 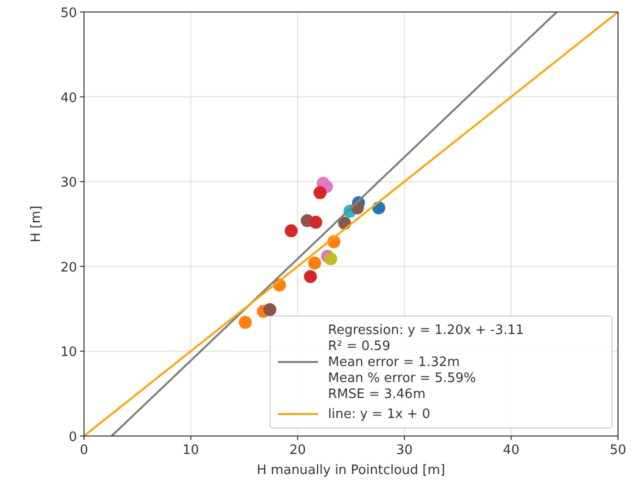 What do you see at coordinates (68, 352) in the screenshot?
I see `y-tick-label: 10` at bounding box center [68, 352].